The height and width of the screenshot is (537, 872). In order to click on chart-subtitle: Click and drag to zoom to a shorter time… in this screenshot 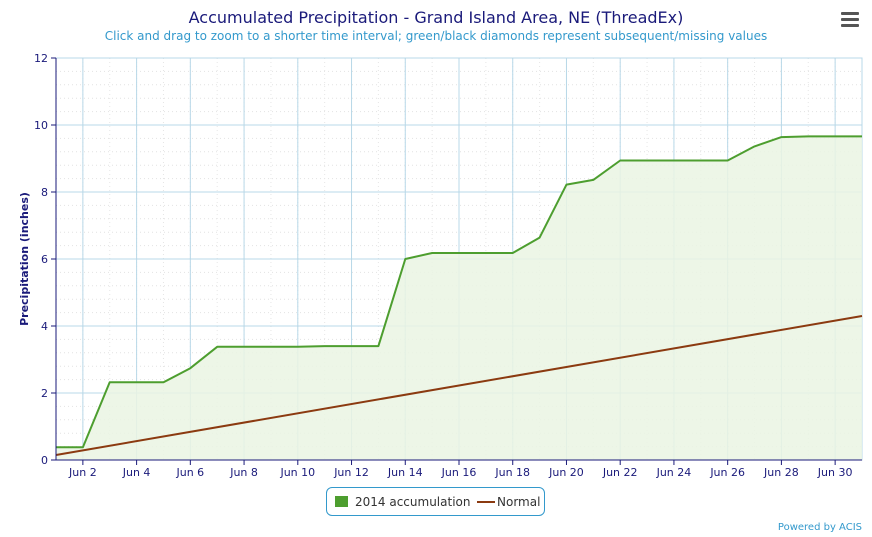, I will do `click(436, 36)`.